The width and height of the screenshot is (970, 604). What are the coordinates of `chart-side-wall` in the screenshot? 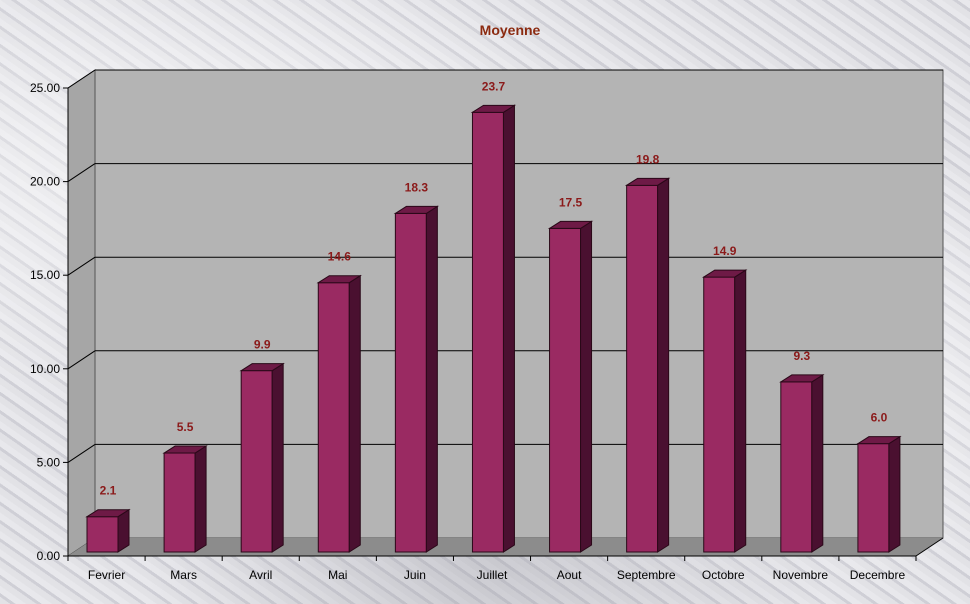 It's located at (81, 313).